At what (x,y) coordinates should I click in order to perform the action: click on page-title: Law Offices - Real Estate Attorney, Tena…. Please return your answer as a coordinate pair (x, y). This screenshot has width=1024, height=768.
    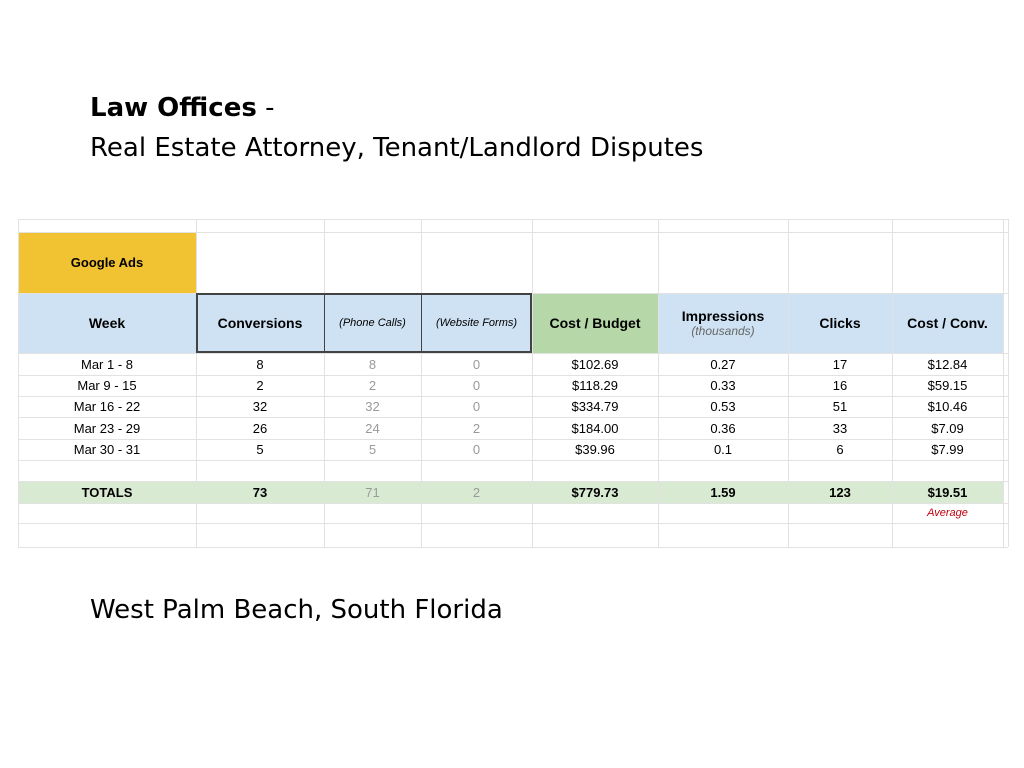
    Looking at the image, I should click on (396, 128).